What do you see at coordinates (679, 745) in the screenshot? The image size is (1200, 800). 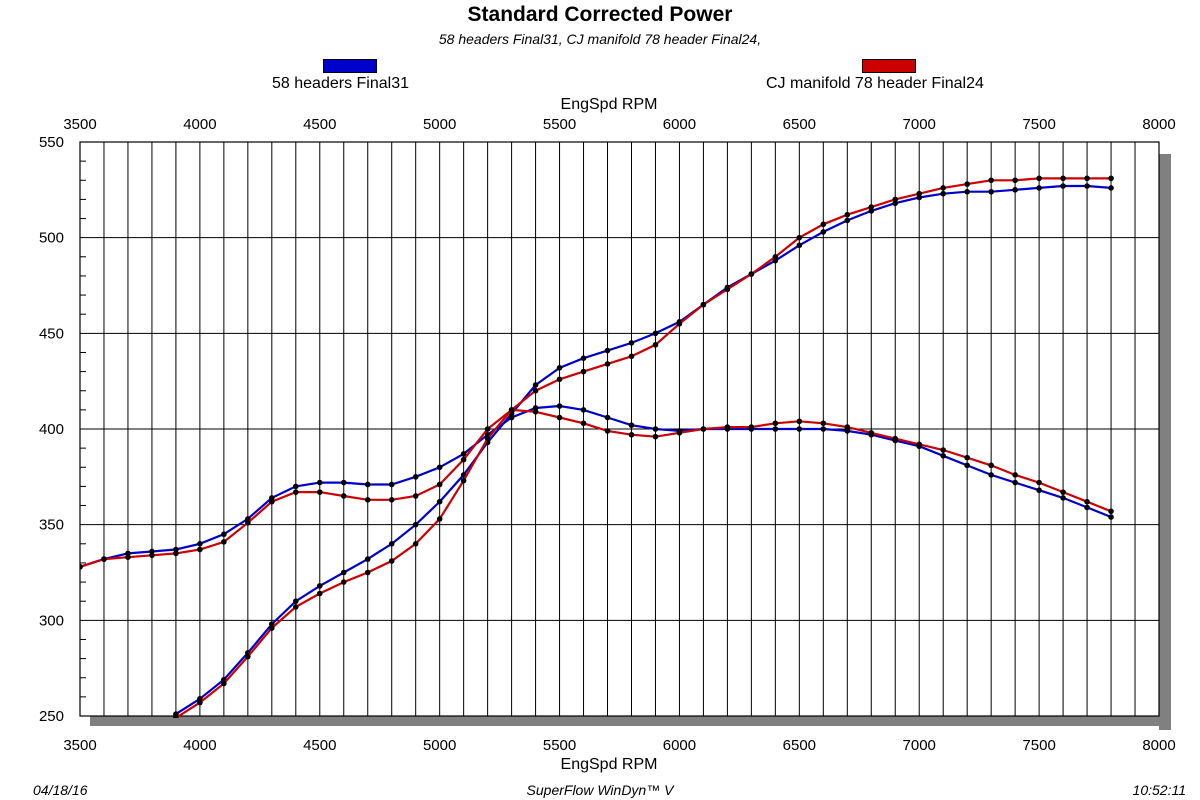 I see `x-tick-label-bottom: 6000` at bounding box center [679, 745].